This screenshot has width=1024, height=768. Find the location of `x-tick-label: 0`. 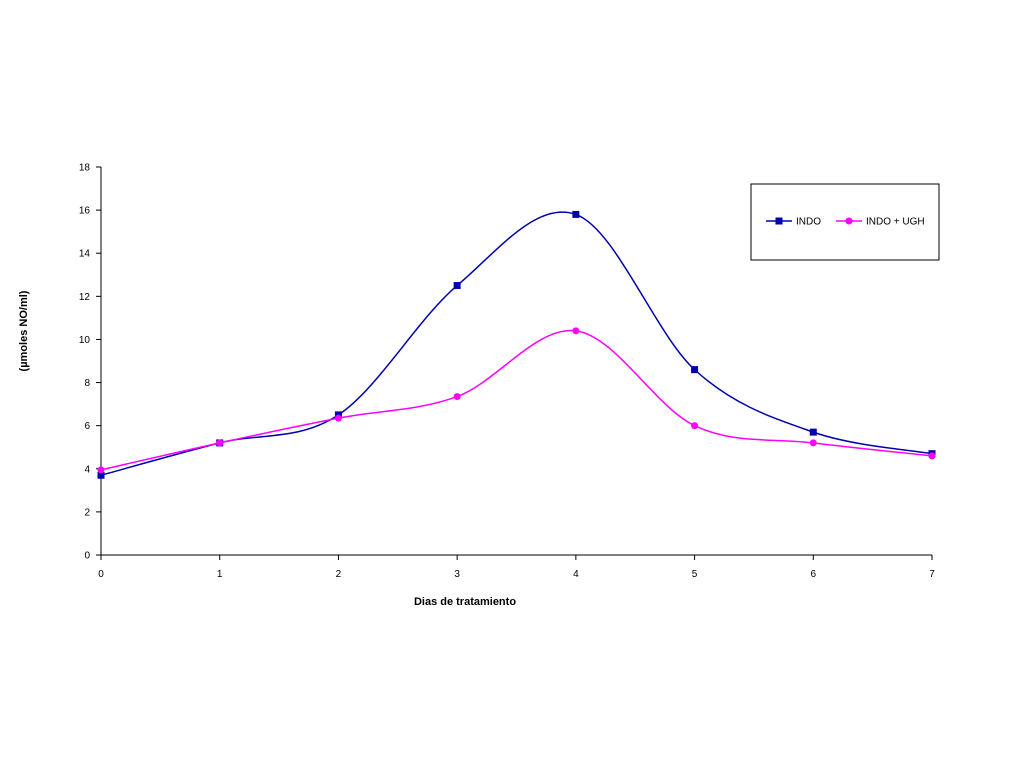

x-tick-label: 0 is located at coordinates (101, 574).